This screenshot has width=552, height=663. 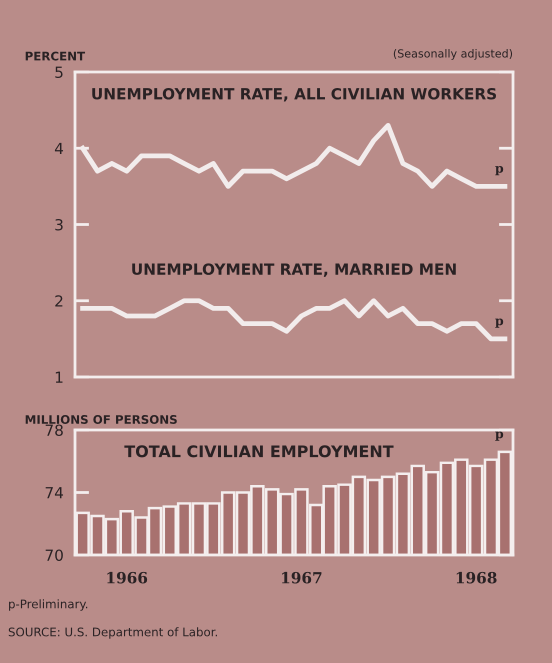 I want to click on y-tick-label: 78, so click(x=54, y=430).